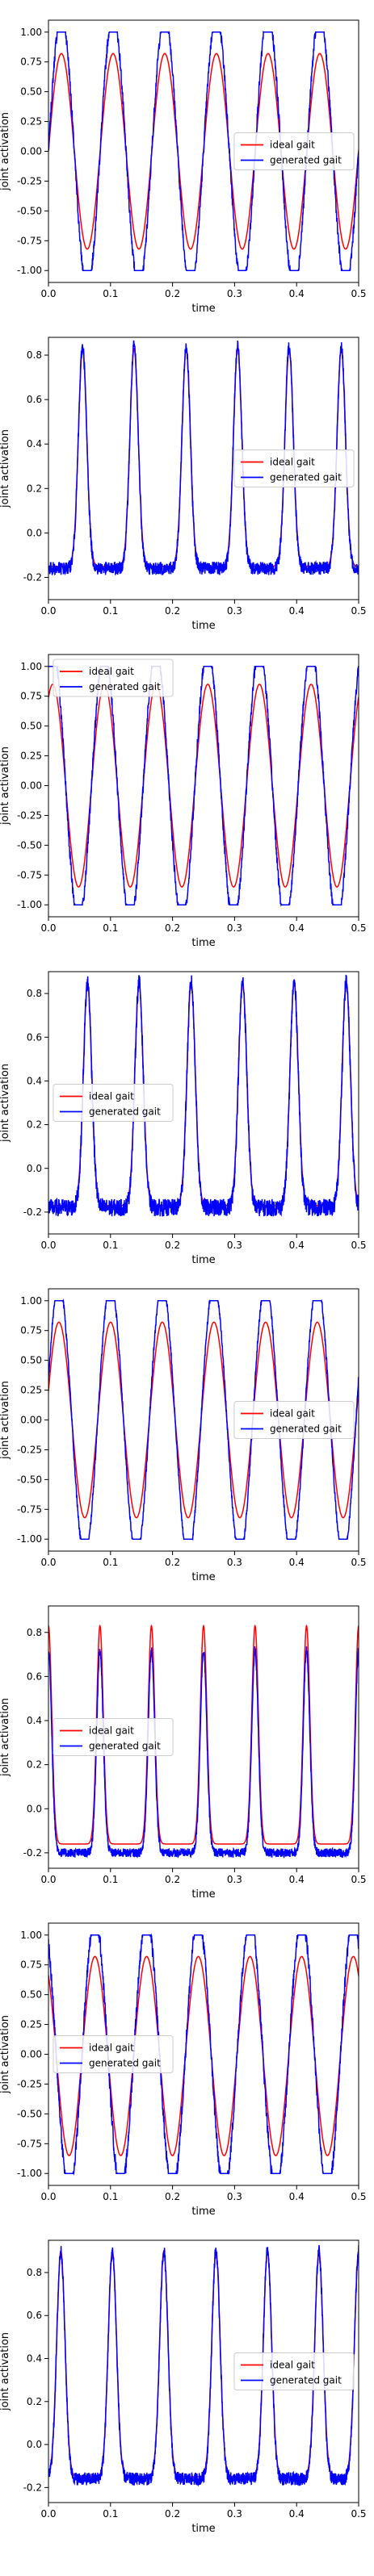 The width and height of the screenshot is (374, 2576). Describe the element at coordinates (5, 468) in the screenshot. I see `y-axis-label: joint activation` at that location.